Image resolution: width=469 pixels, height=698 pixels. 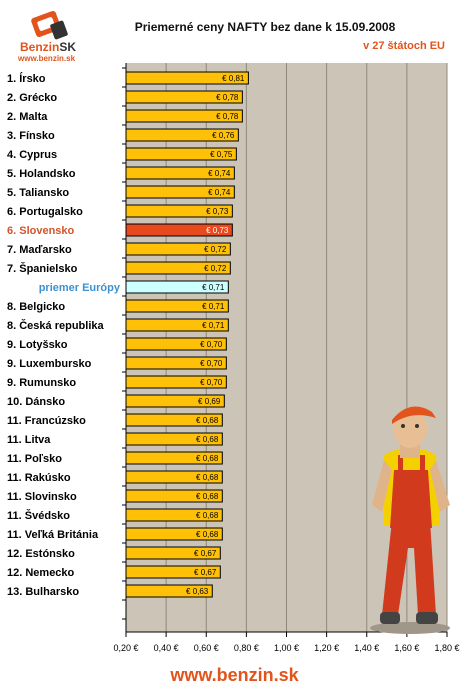 I want to click on category-label: 11. Poľsko, so click(x=34, y=459).